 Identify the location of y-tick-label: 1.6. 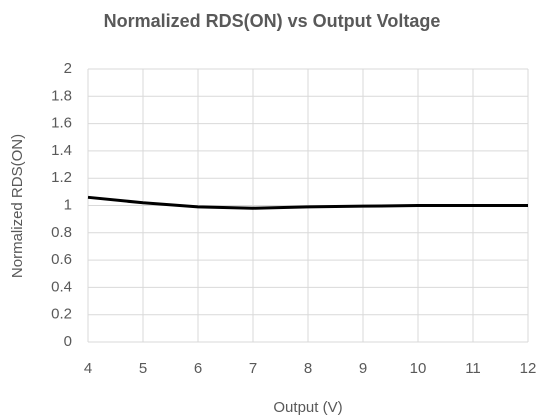
(61, 123).